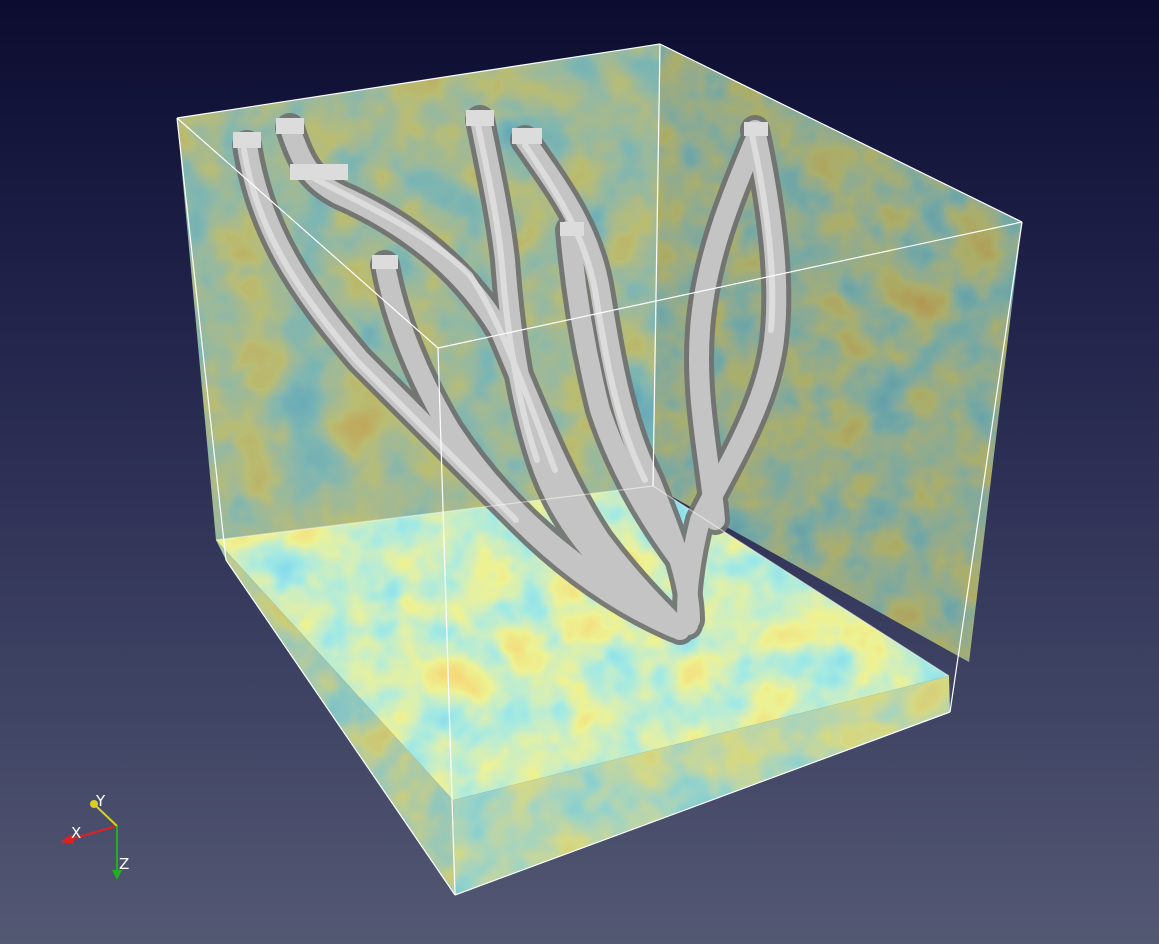 Image resolution: width=1159 pixels, height=944 pixels. What do you see at coordinates (124, 864) in the screenshot?
I see `z-axis-label: Z` at bounding box center [124, 864].